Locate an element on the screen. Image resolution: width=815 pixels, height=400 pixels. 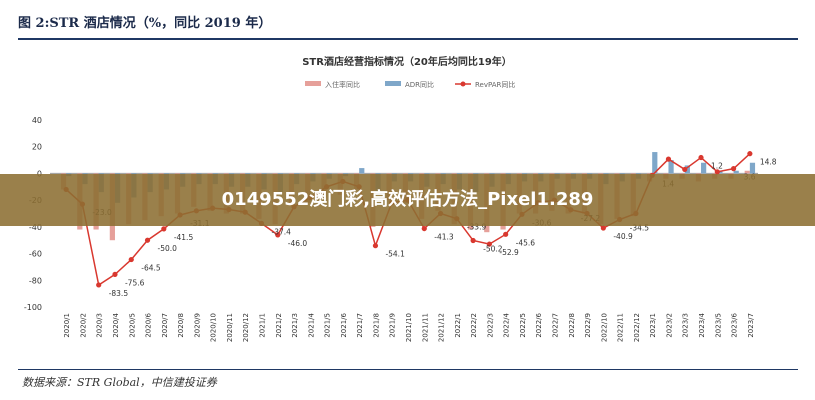
x-tick-label: 2022/2 is located at coordinates (474, 325).